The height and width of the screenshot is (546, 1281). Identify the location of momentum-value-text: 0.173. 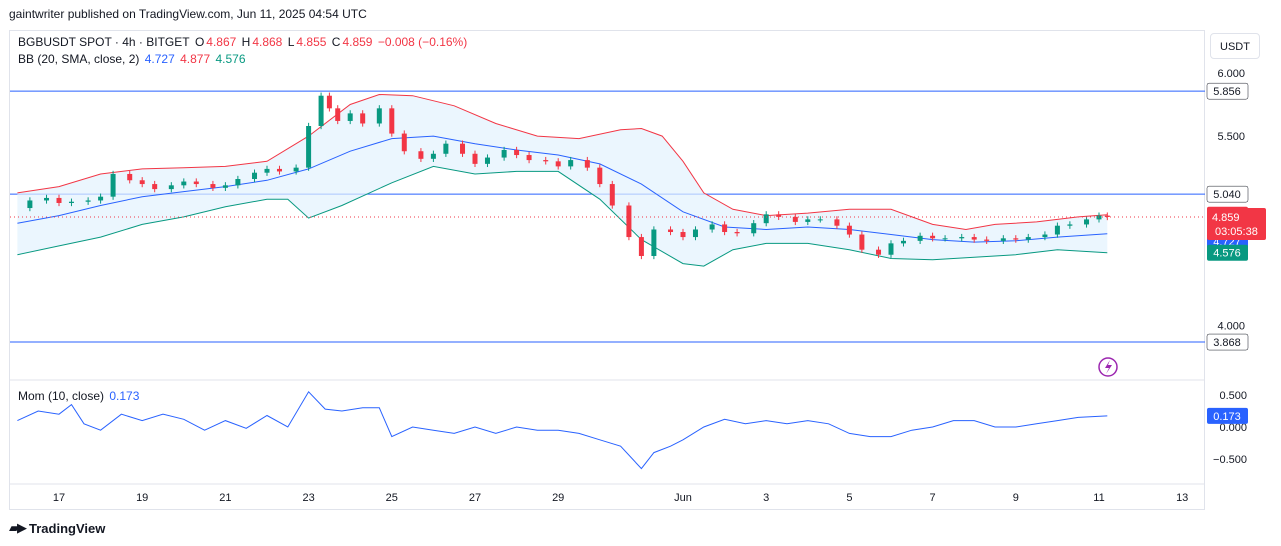
(1227, 417).